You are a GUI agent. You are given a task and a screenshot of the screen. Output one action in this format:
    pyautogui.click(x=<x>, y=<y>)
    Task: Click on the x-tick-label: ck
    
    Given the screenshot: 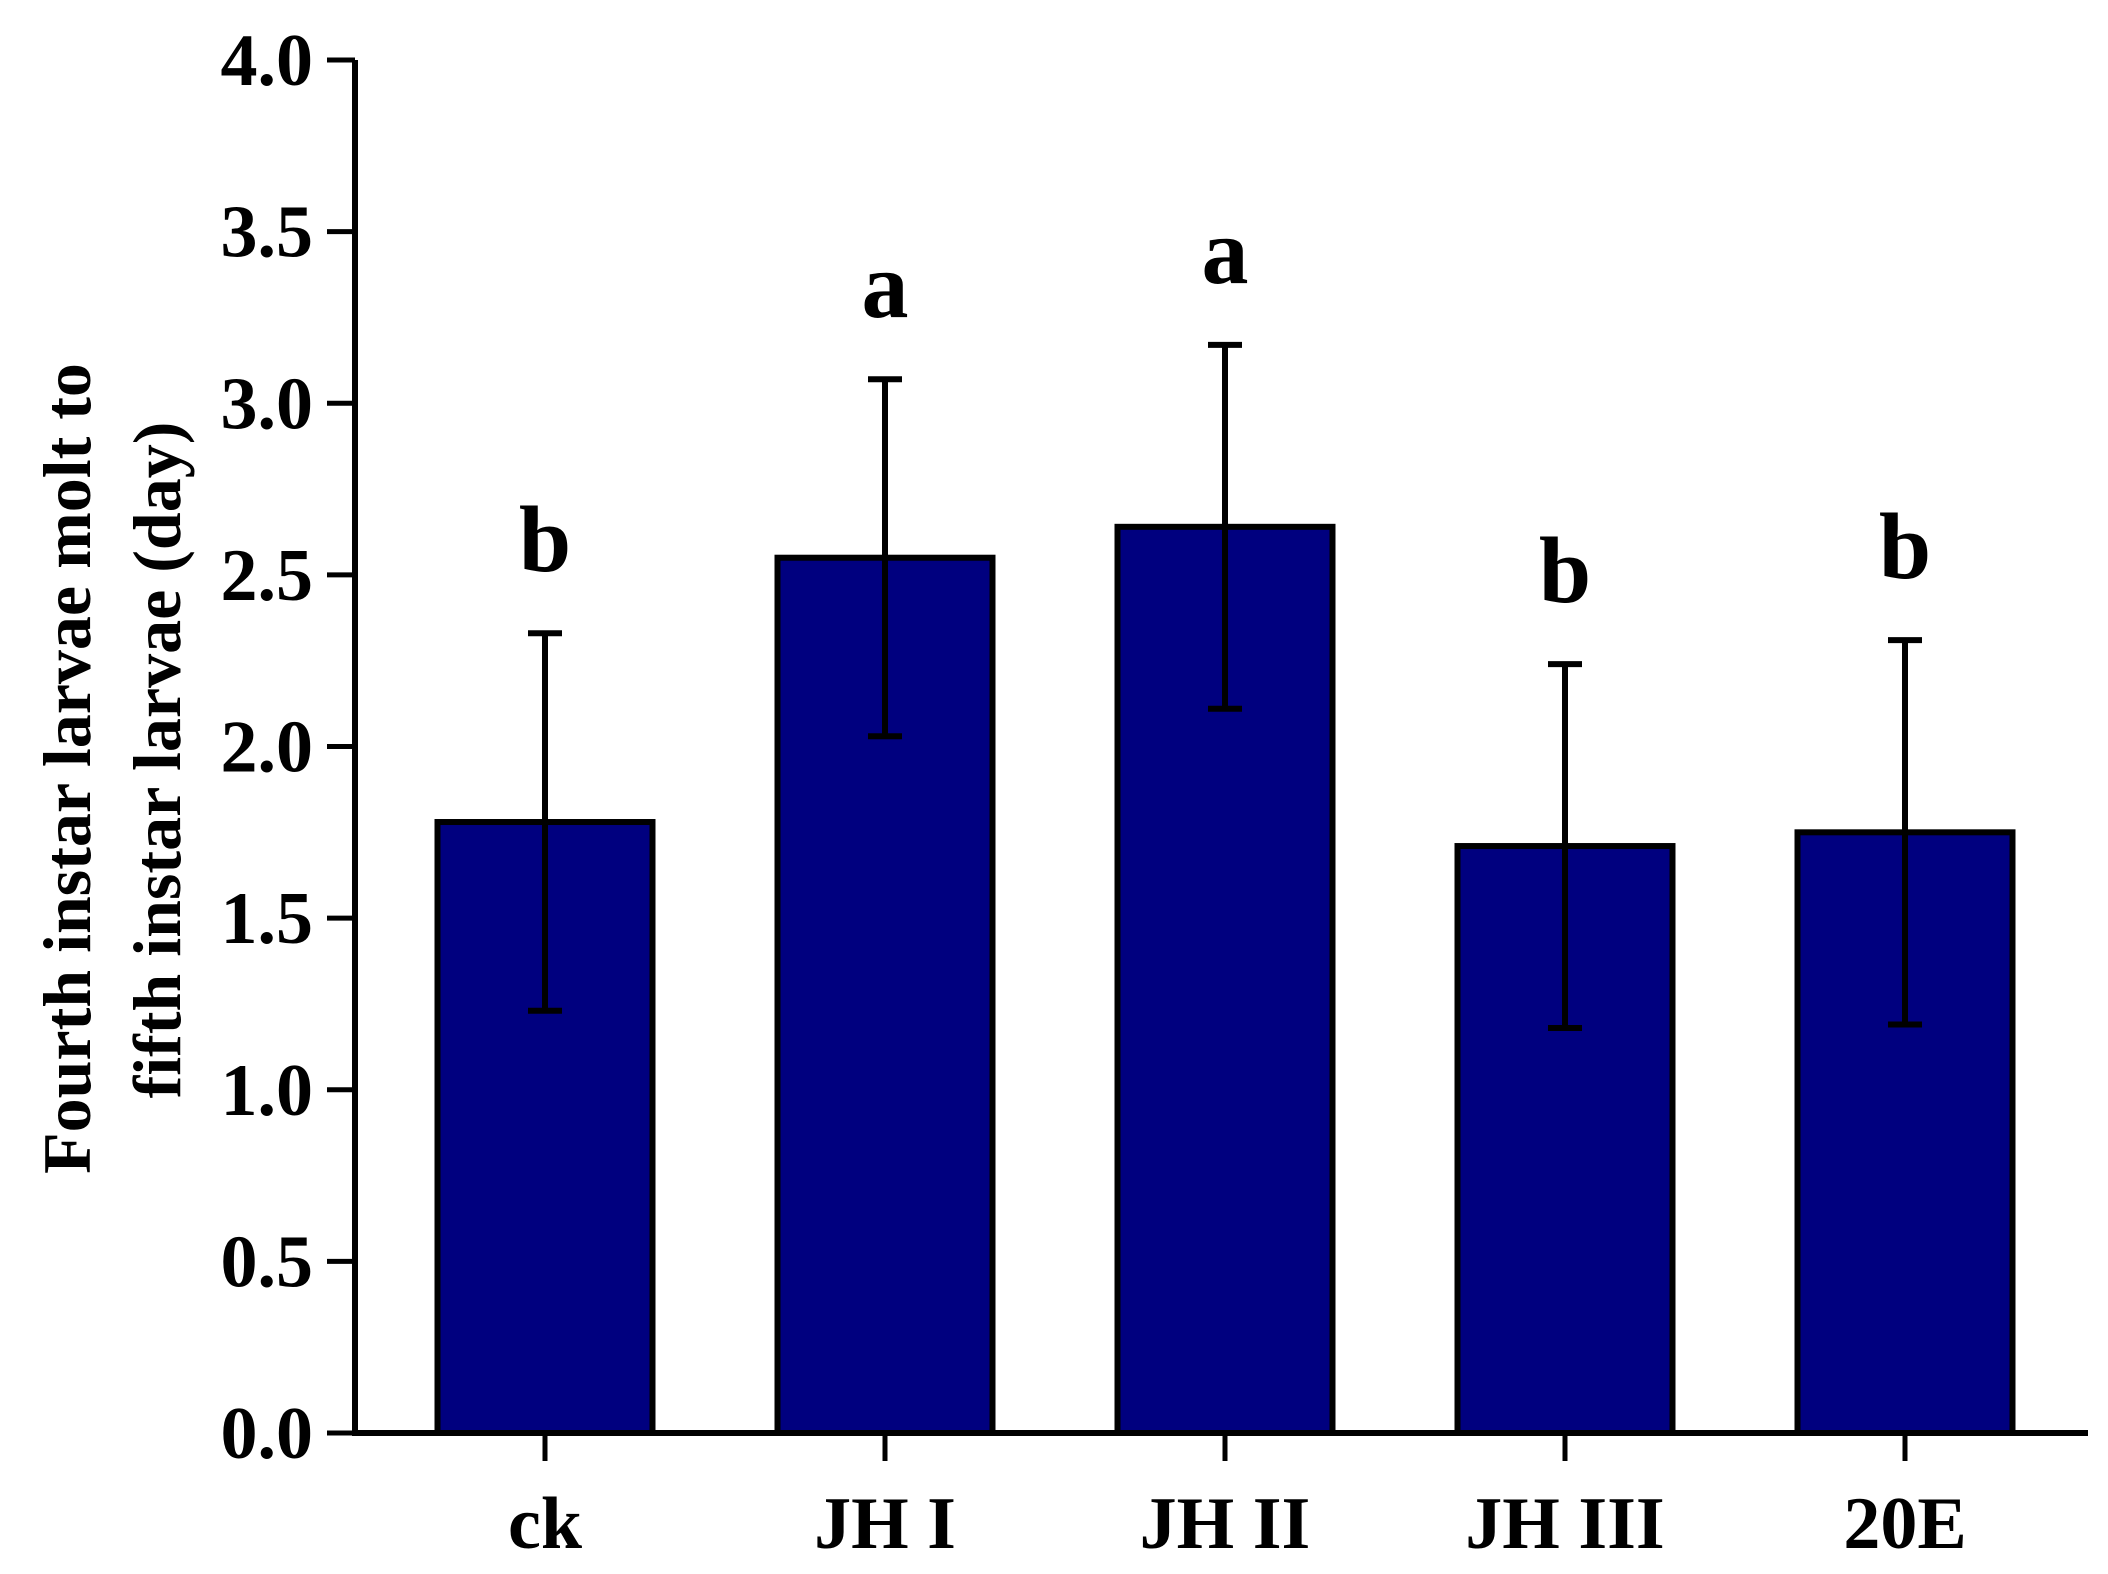 What is the action you would take?
    pyautogui.click(x=545, y=1524)
    